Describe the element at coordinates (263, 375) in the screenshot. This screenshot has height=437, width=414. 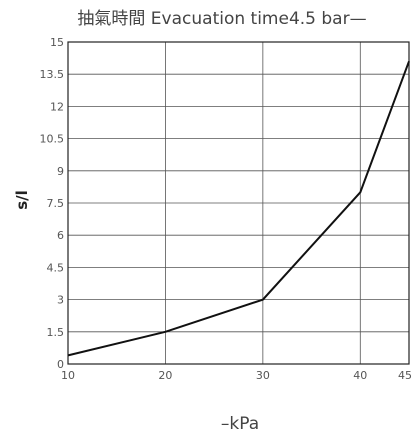
I see `x-tick-label: 30` at that location.